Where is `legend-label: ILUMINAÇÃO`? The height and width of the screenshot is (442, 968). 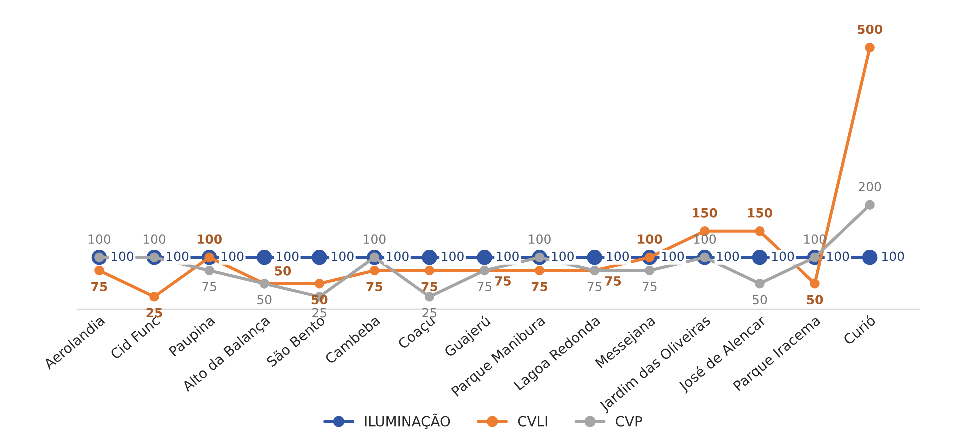 legend-label: ILUMINAÇÃO is located at coordinates (407, 422).